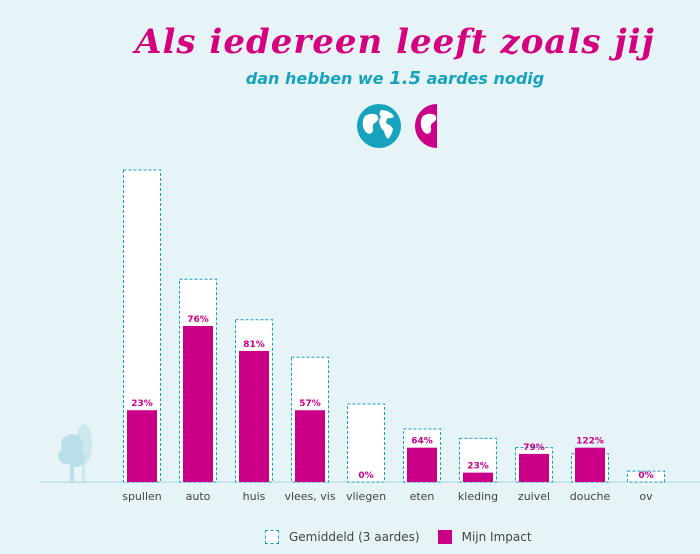 Image resolution: width=700 pixels, height=554 pixels. What do you see at coordinates (478, 496) in the screenshot?
I see `x-tick-label: kleding` at bounding box center [478, 496].